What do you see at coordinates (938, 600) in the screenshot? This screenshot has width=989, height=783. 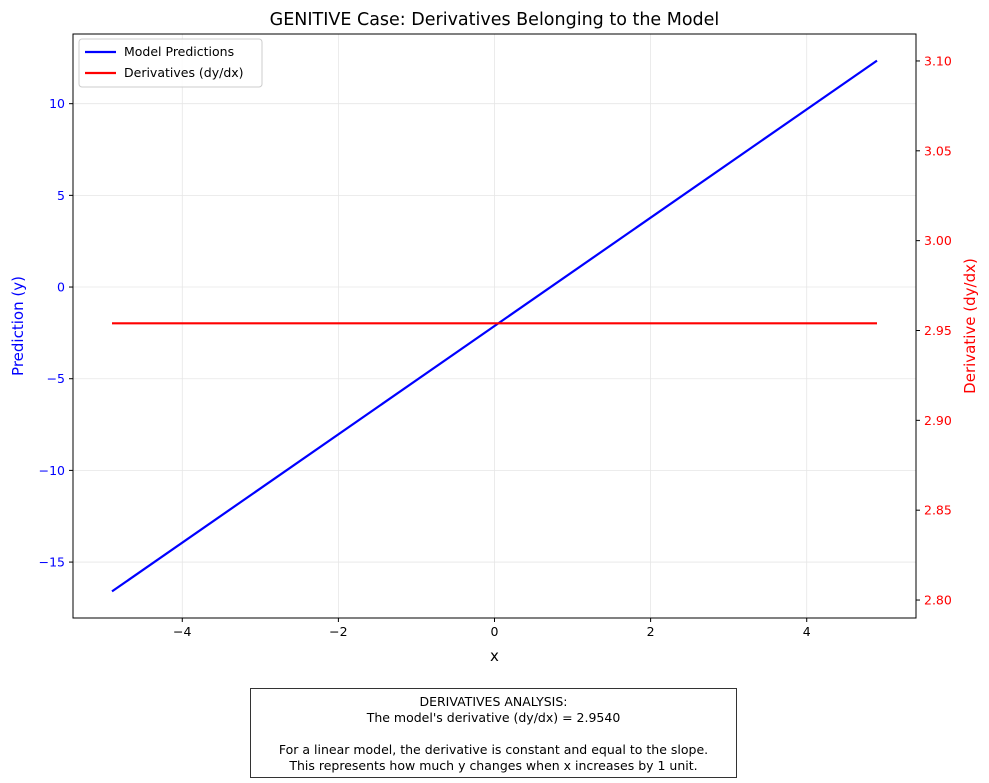 I see `y2-tick-label: 2.80` at bounding box center [938, 600].